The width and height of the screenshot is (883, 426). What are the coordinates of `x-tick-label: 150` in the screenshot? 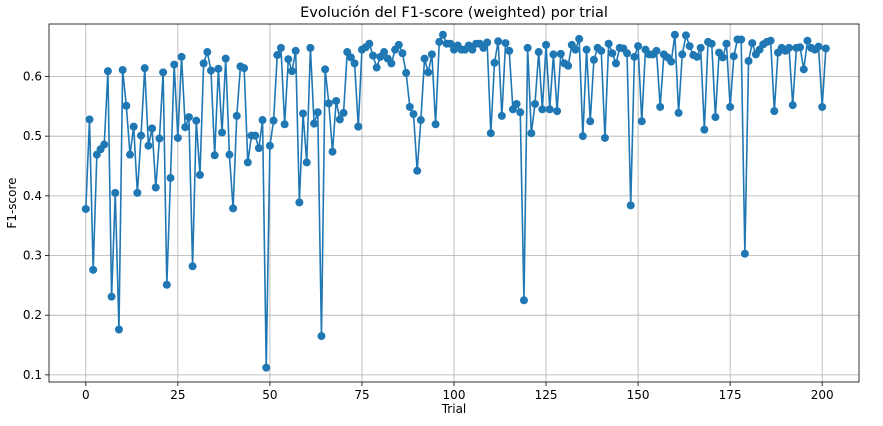 It's located at (638, 395).